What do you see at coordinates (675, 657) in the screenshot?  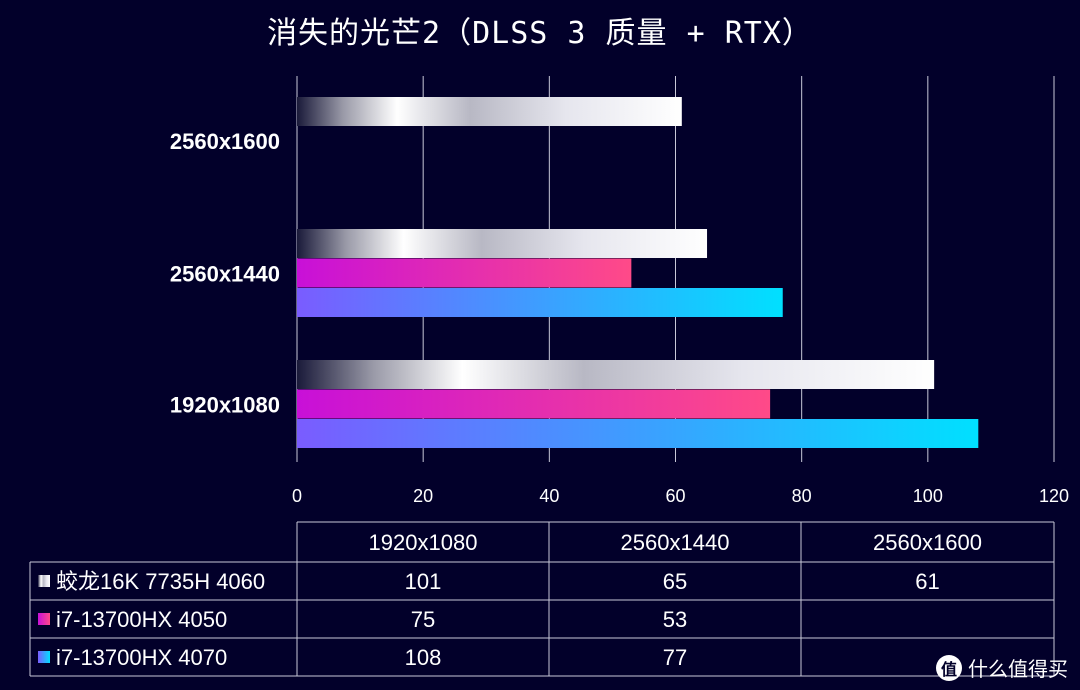 I see `table-cell: 77` at bounding box center [675, 657].